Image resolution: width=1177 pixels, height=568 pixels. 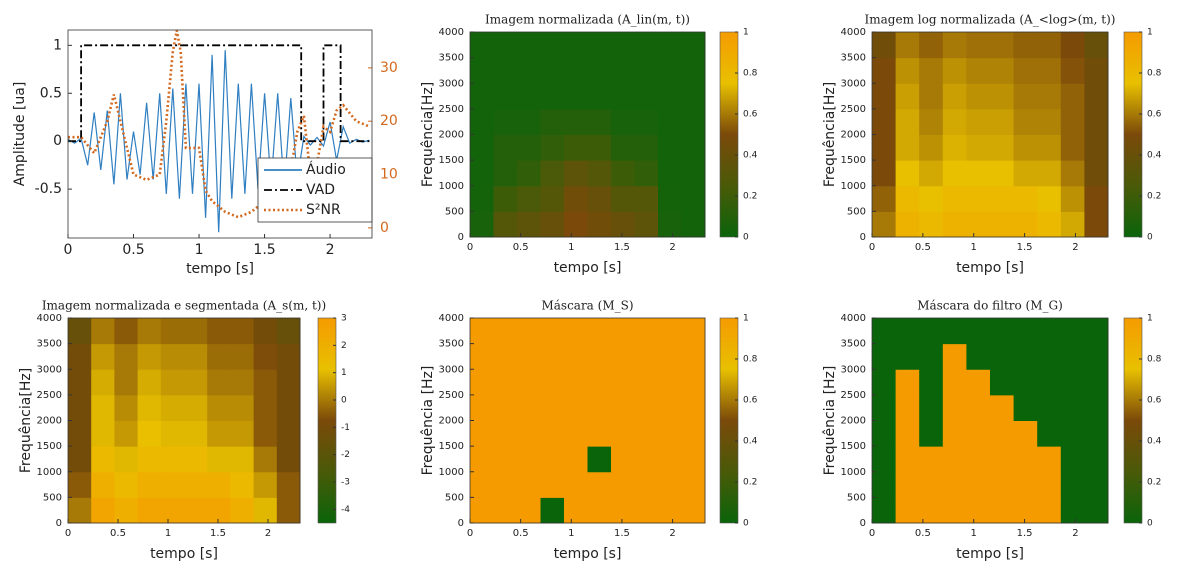 What do you see at coordinates (133, 250) in the screenshot?
I see `x-tick-label: 0.5` at bounding box center [133, 250].